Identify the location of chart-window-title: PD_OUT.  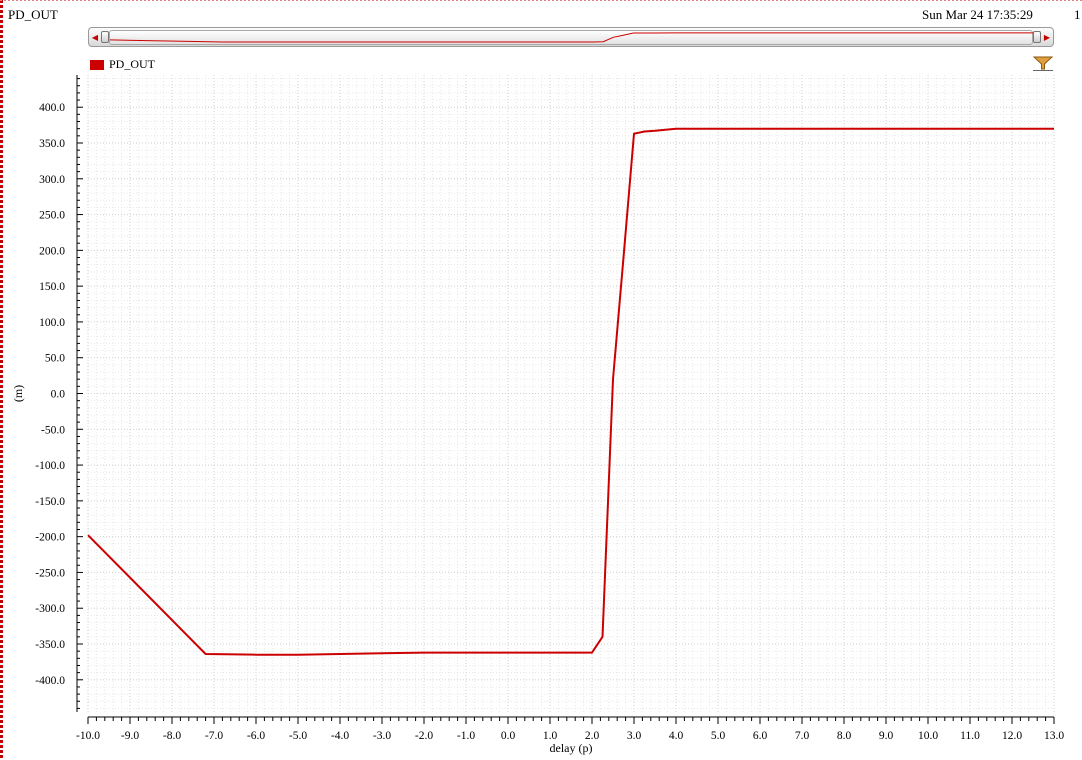
(33, 14).